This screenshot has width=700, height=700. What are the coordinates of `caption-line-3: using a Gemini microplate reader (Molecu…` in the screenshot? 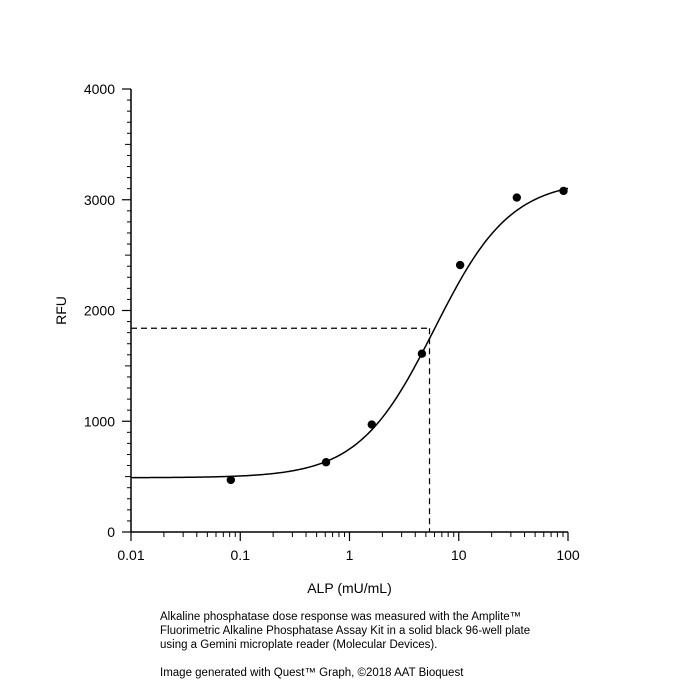 It's located at (299, 645).